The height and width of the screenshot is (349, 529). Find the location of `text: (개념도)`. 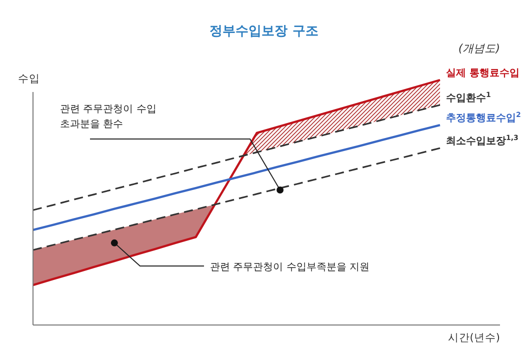

text: (개념도) is located at coordinates (479, 48).